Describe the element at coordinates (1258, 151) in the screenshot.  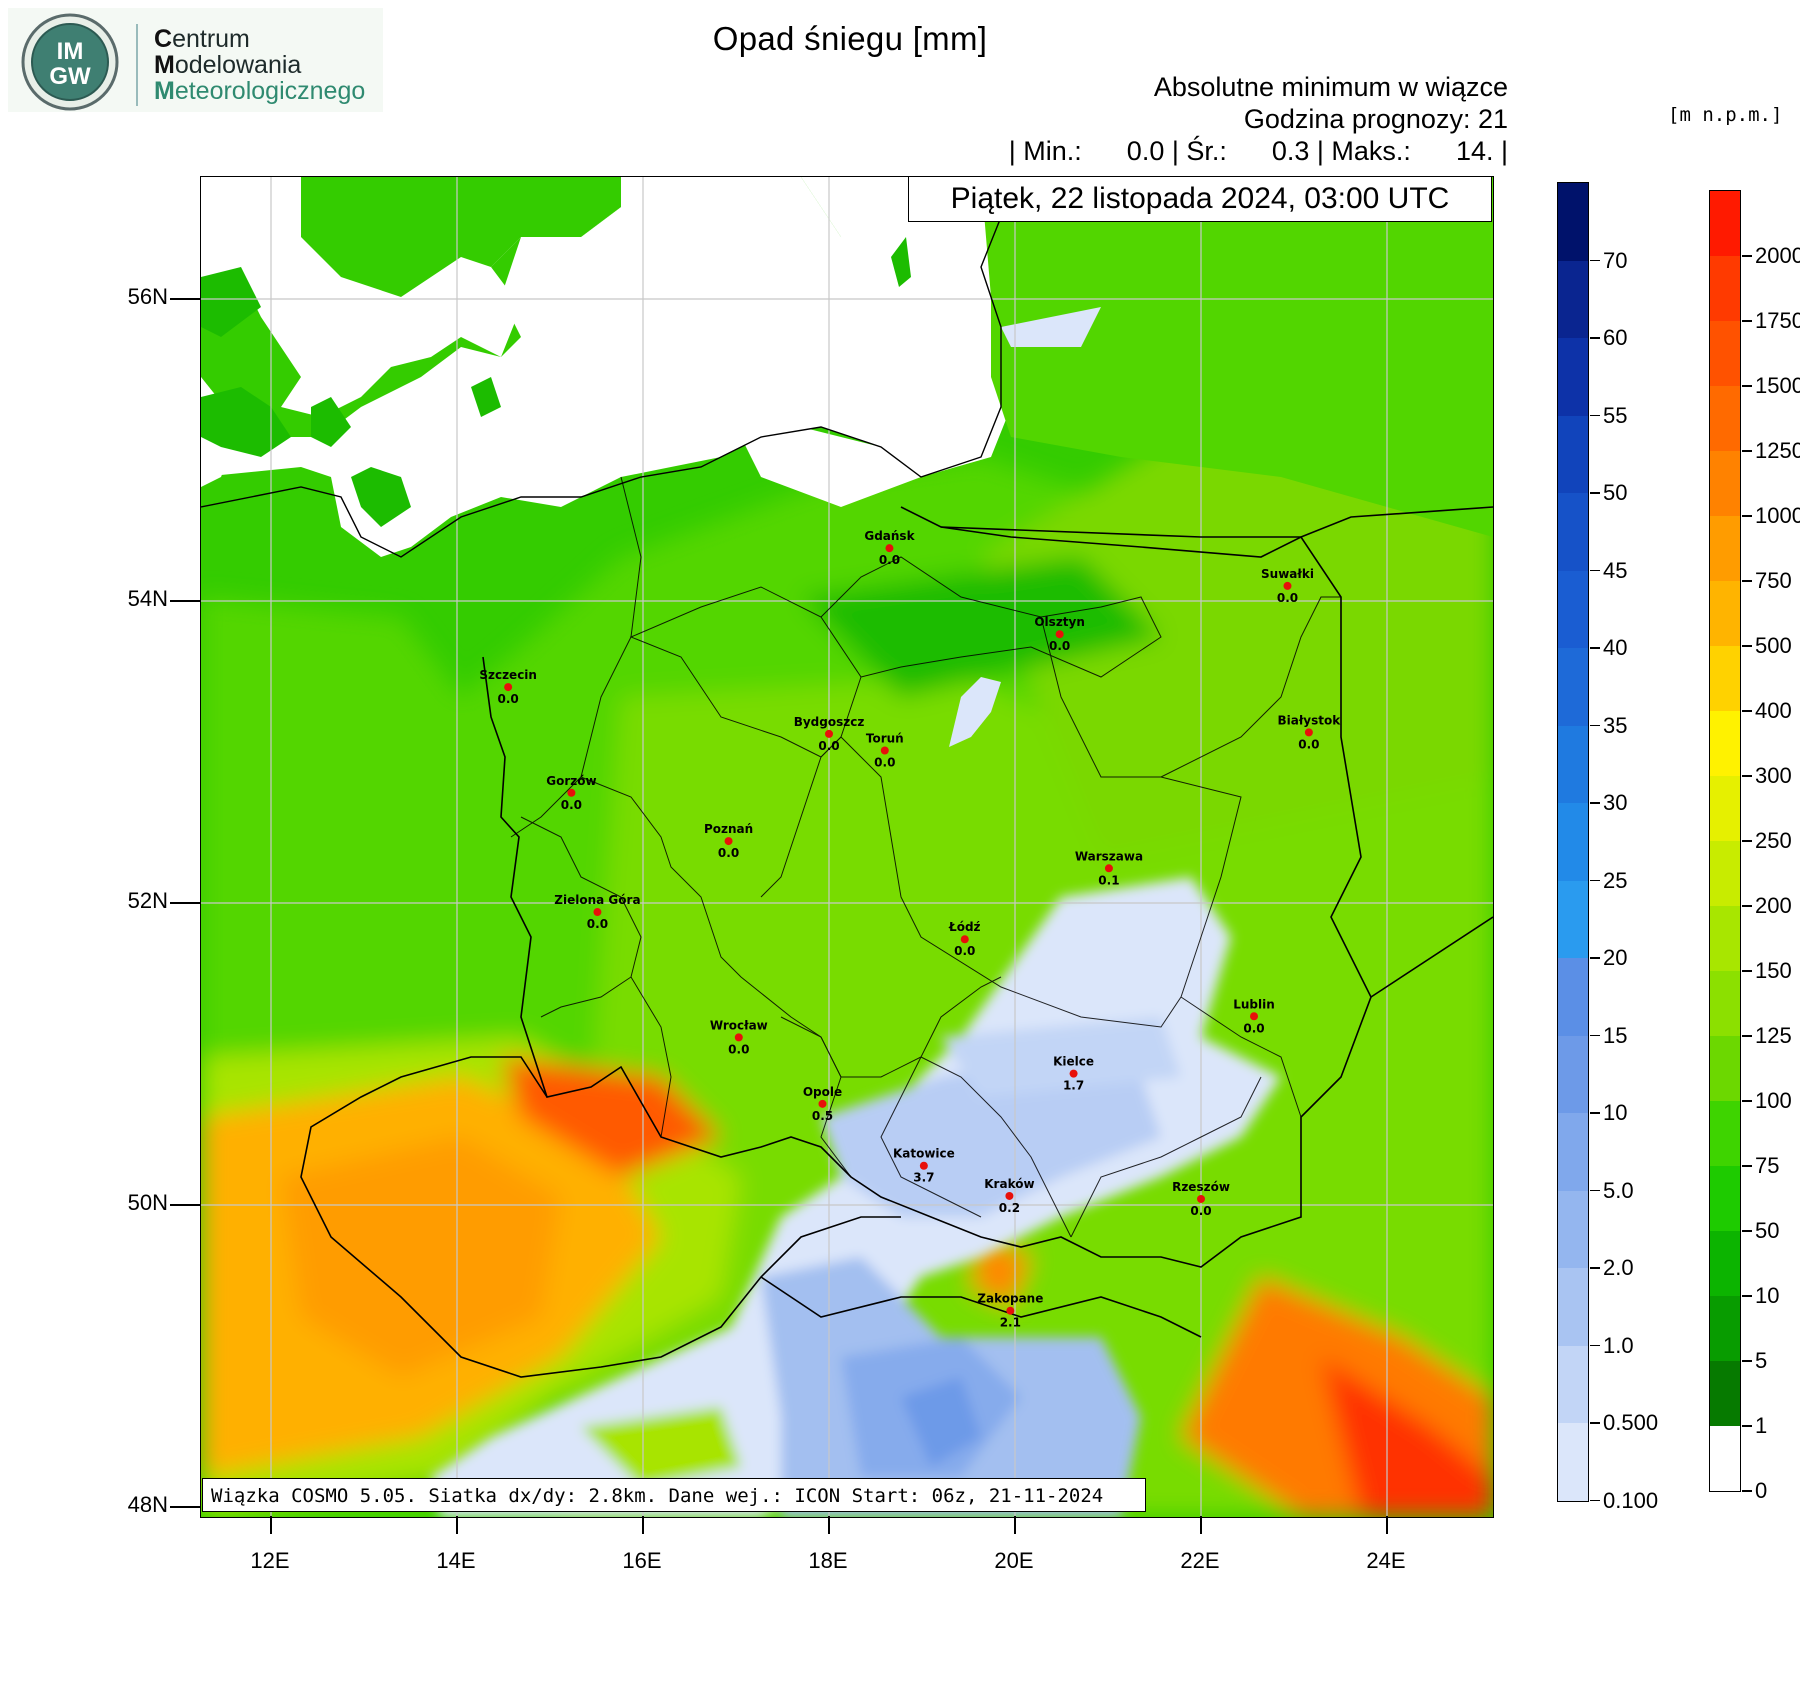
I see `stats-line: | Min.: 0.0 | Śr.: 0.3 | Maks.: 14. |` at that location.